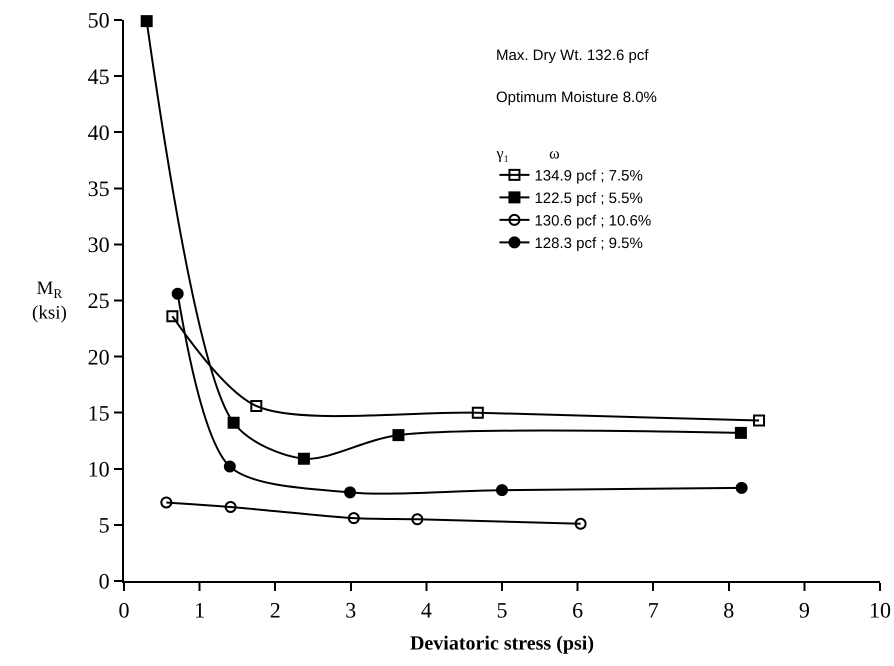 This screenshot has width=894, height=666. What do you see at coordinates (99, 188) in the screenshot?
I see `y-tick-label: 35` at bounding box center [99, 188].